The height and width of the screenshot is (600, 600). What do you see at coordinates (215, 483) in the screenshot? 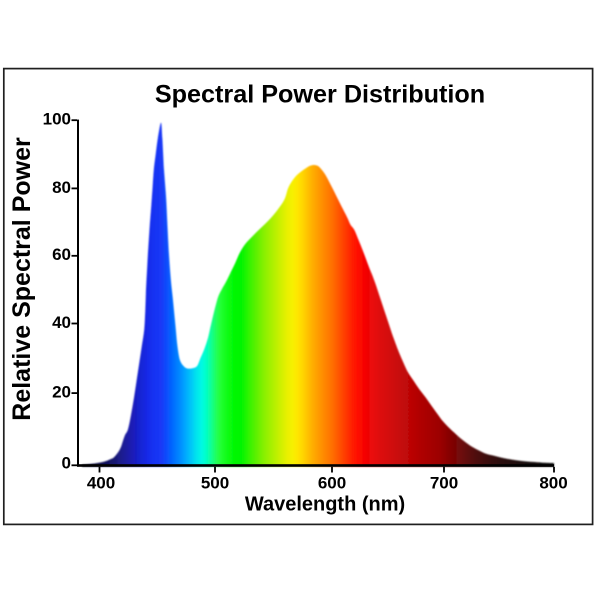
I see `svg-text: 500` at bounding box center [215, 483].